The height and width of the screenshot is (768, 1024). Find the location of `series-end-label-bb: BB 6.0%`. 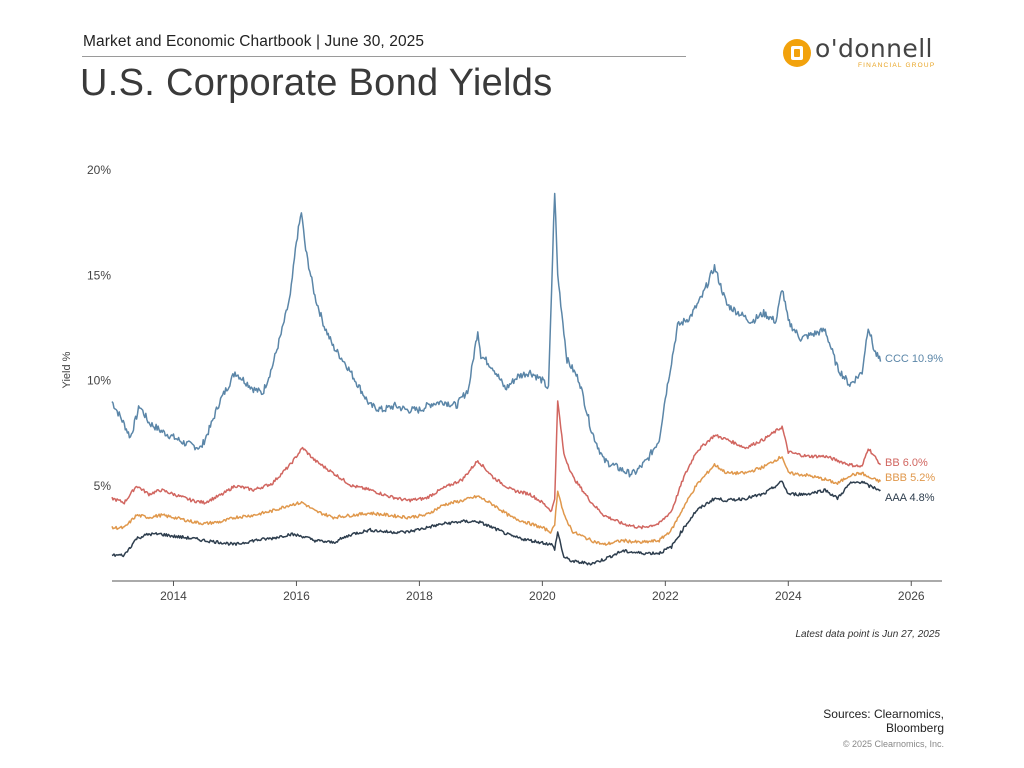

series-end-label-bb: BB 6.0% is located at coordinates (906, 463).